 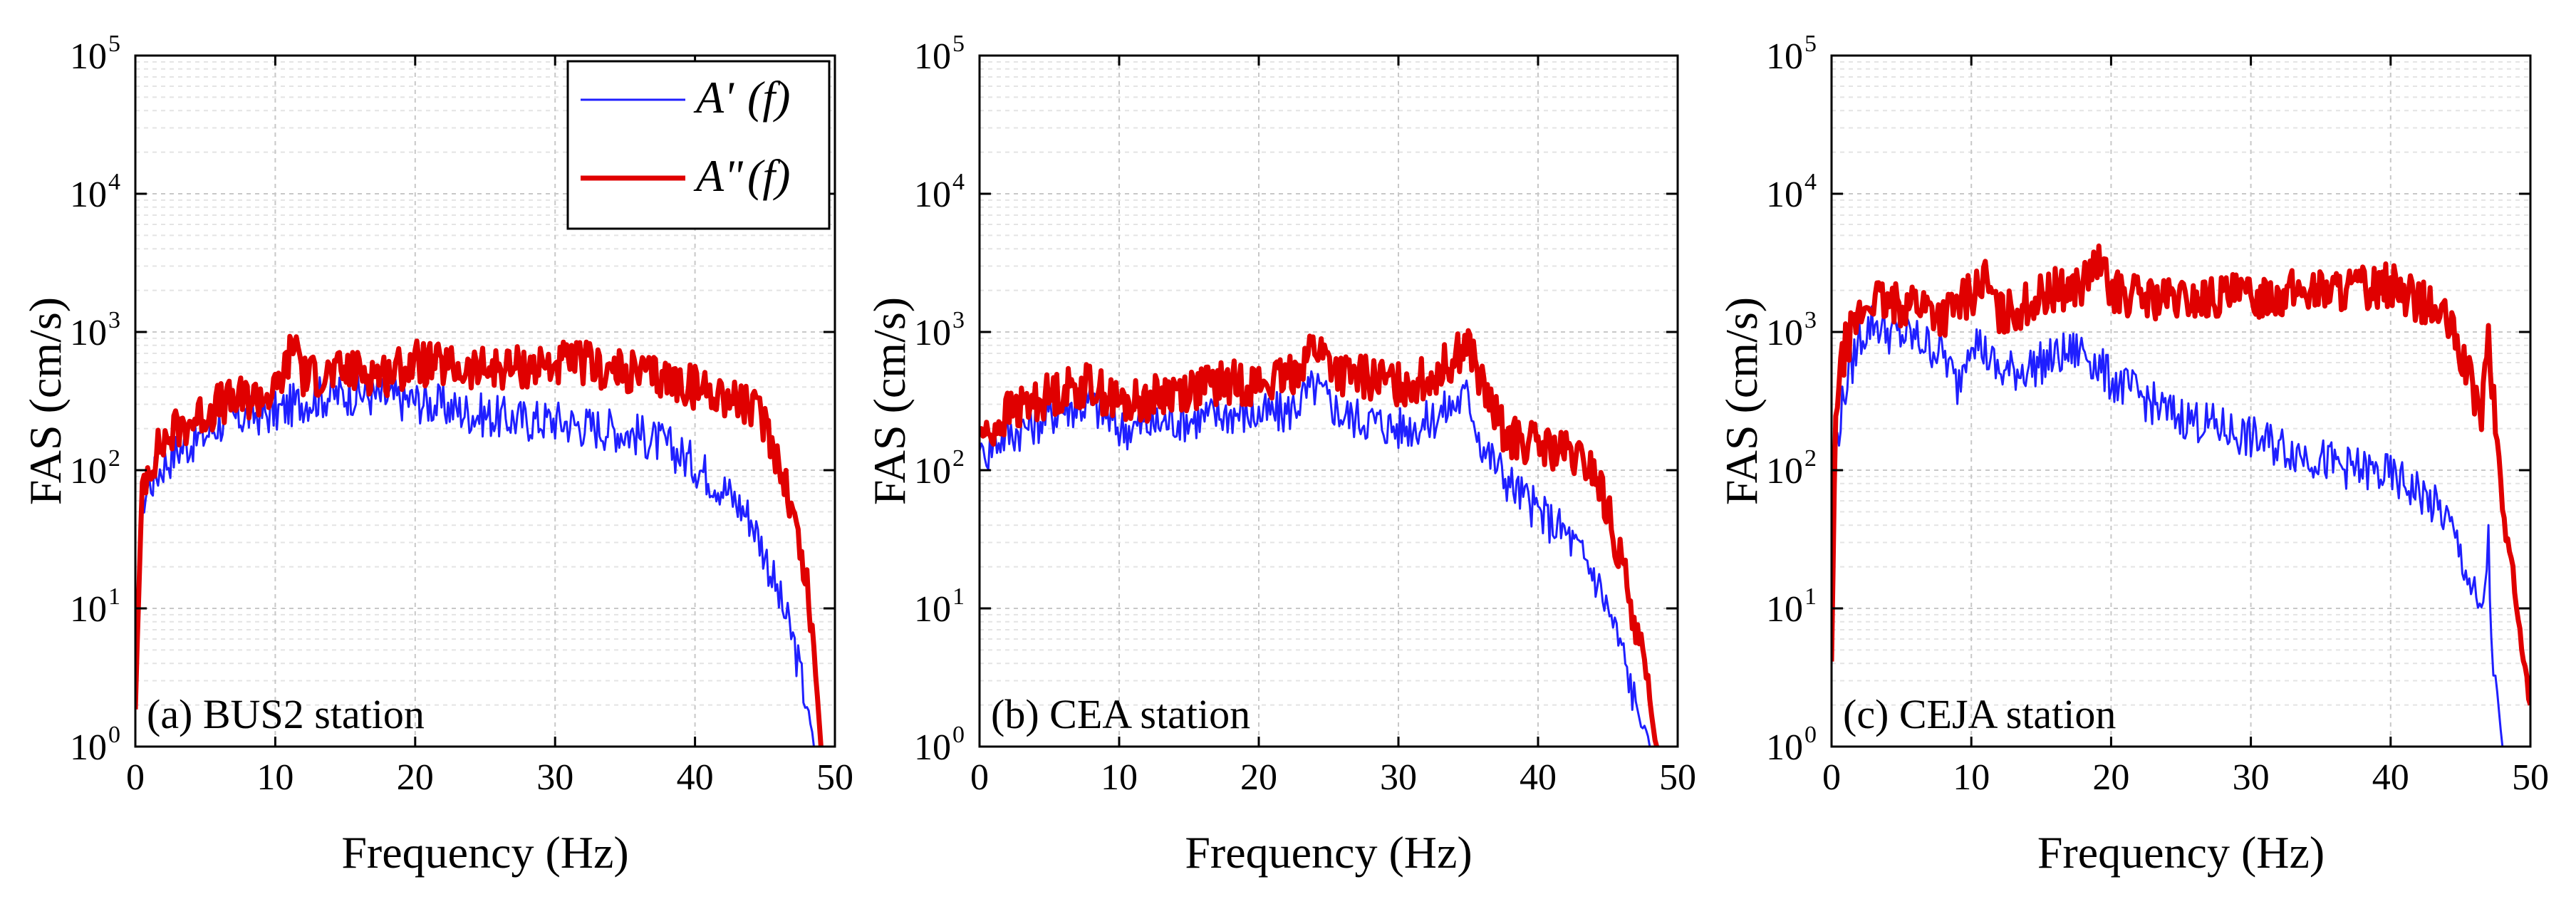 I want to click on legend-label: A', so click(x=713, y=97).